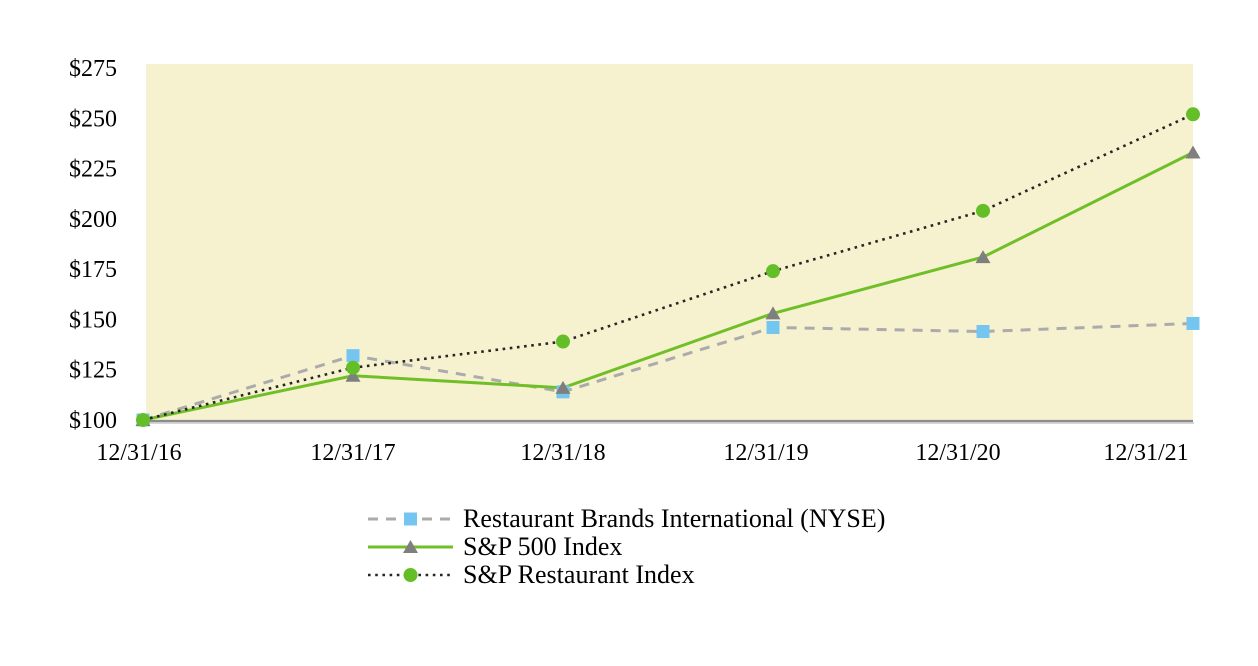 Image resolution: width=1258 pixels, height=666 pixels. Describe the element at coordinates (93, 220) in the screenshot. I see `y-axis-label: $200` at that location.